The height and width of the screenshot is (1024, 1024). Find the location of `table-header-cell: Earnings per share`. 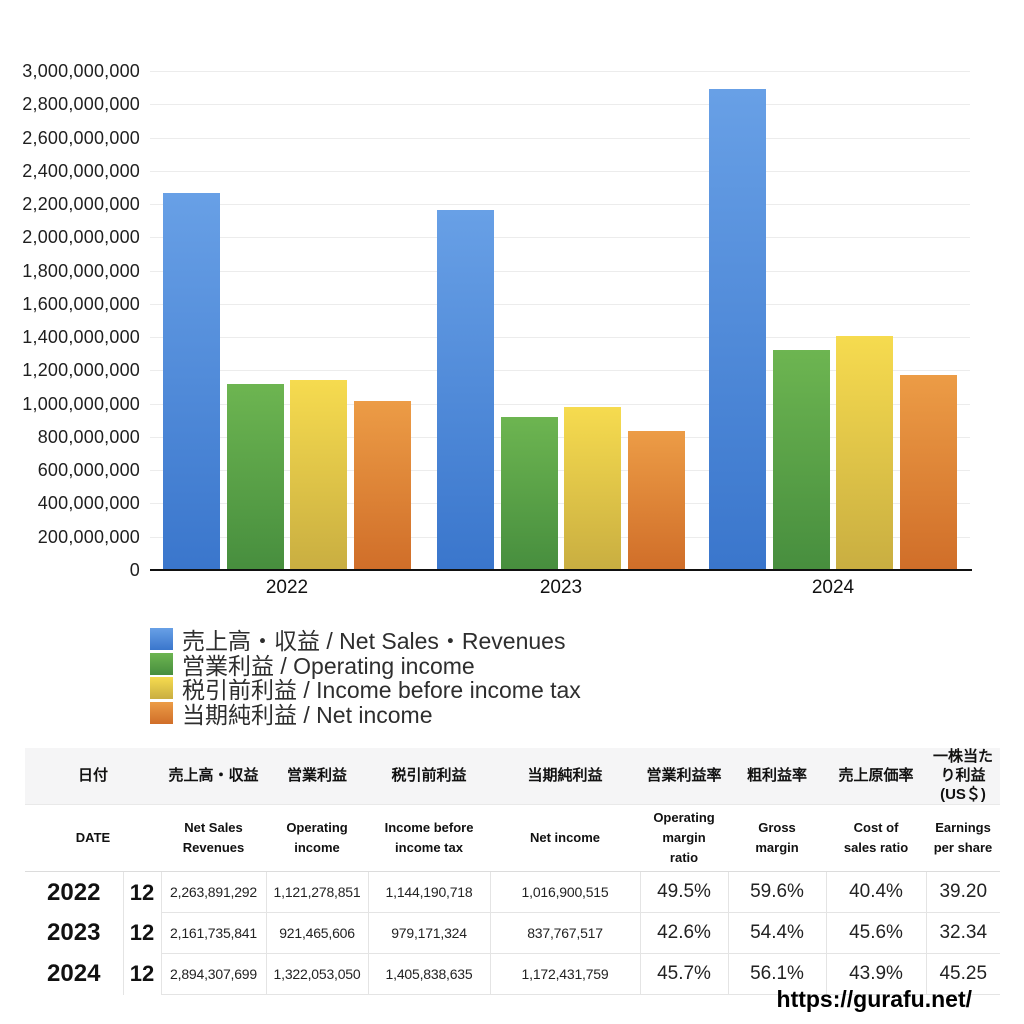

table-header-cell: Earnings per share is located at coordinates (963, 838).